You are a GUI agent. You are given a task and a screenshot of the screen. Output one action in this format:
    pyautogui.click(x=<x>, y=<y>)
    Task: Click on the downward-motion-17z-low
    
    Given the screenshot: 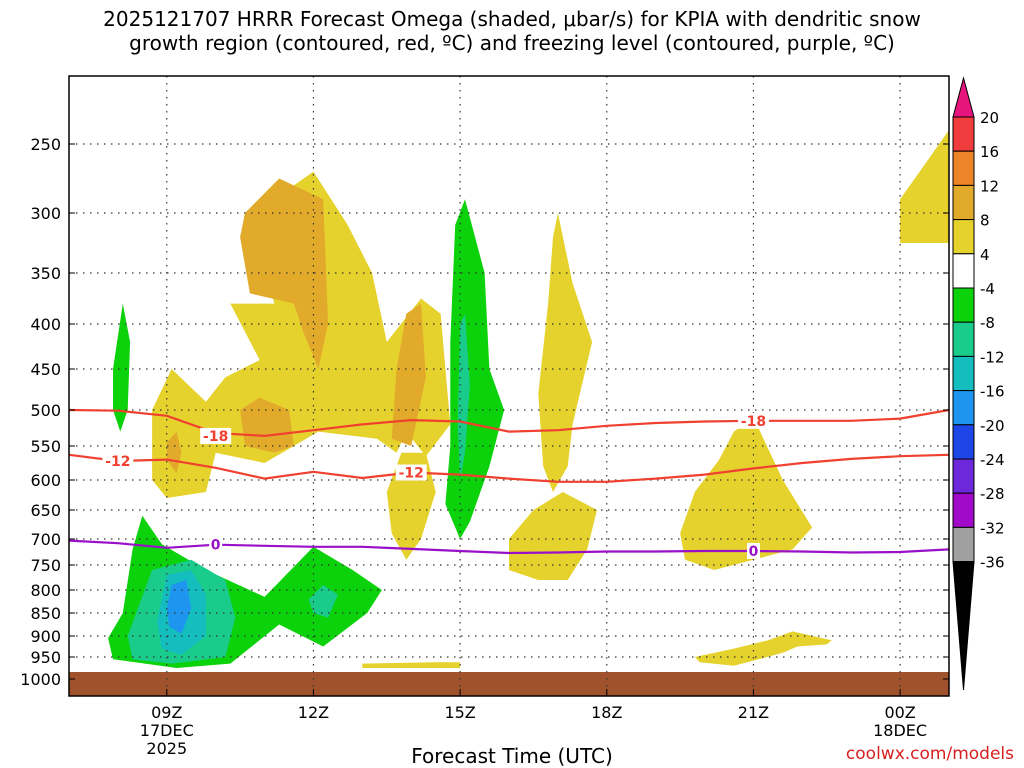 What is the action you would take?
    pyautogui.click(x=553, y=536)
    